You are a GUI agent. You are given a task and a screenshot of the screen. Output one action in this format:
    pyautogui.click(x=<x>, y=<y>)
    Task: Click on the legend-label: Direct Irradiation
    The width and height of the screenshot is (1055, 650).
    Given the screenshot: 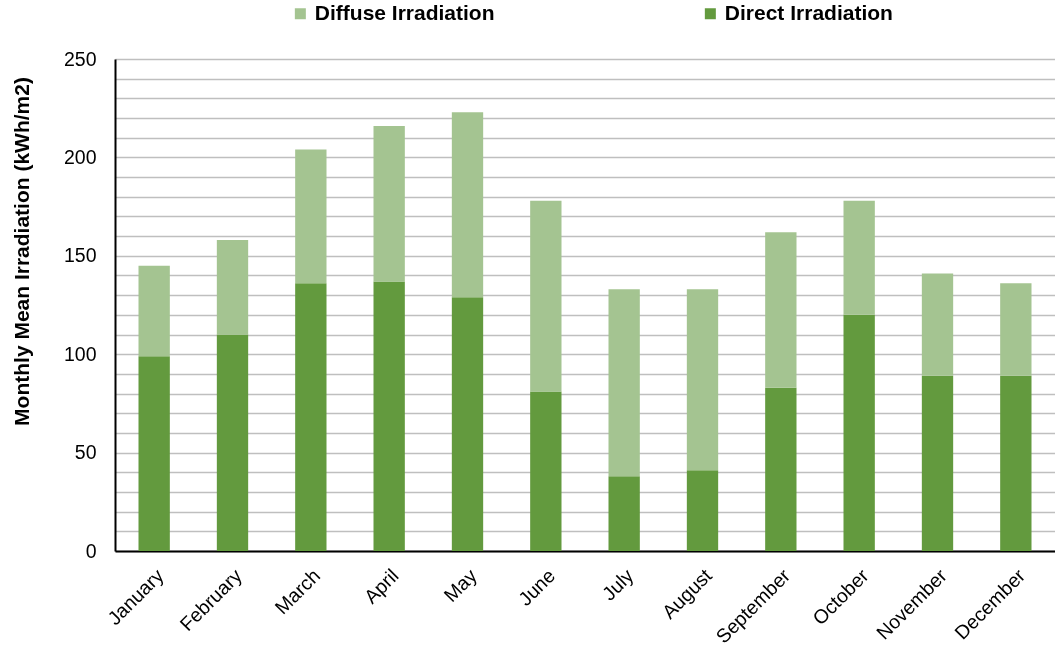 What is the action you would take?
    pyautogui.click(x=808, y=12)
    